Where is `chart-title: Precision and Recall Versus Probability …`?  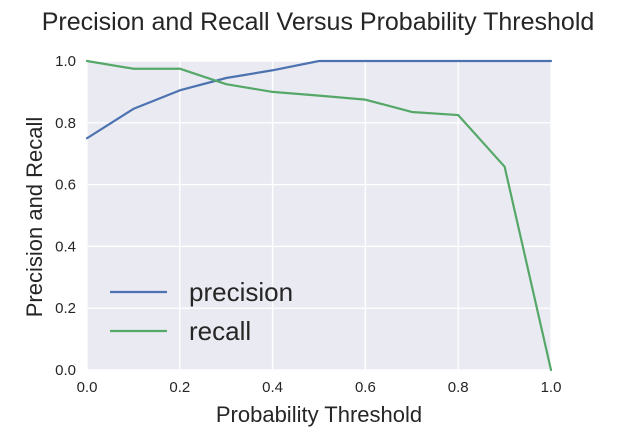 chart-title: Precision and Recall Versus Probability … is located at coordinates (318, 22).